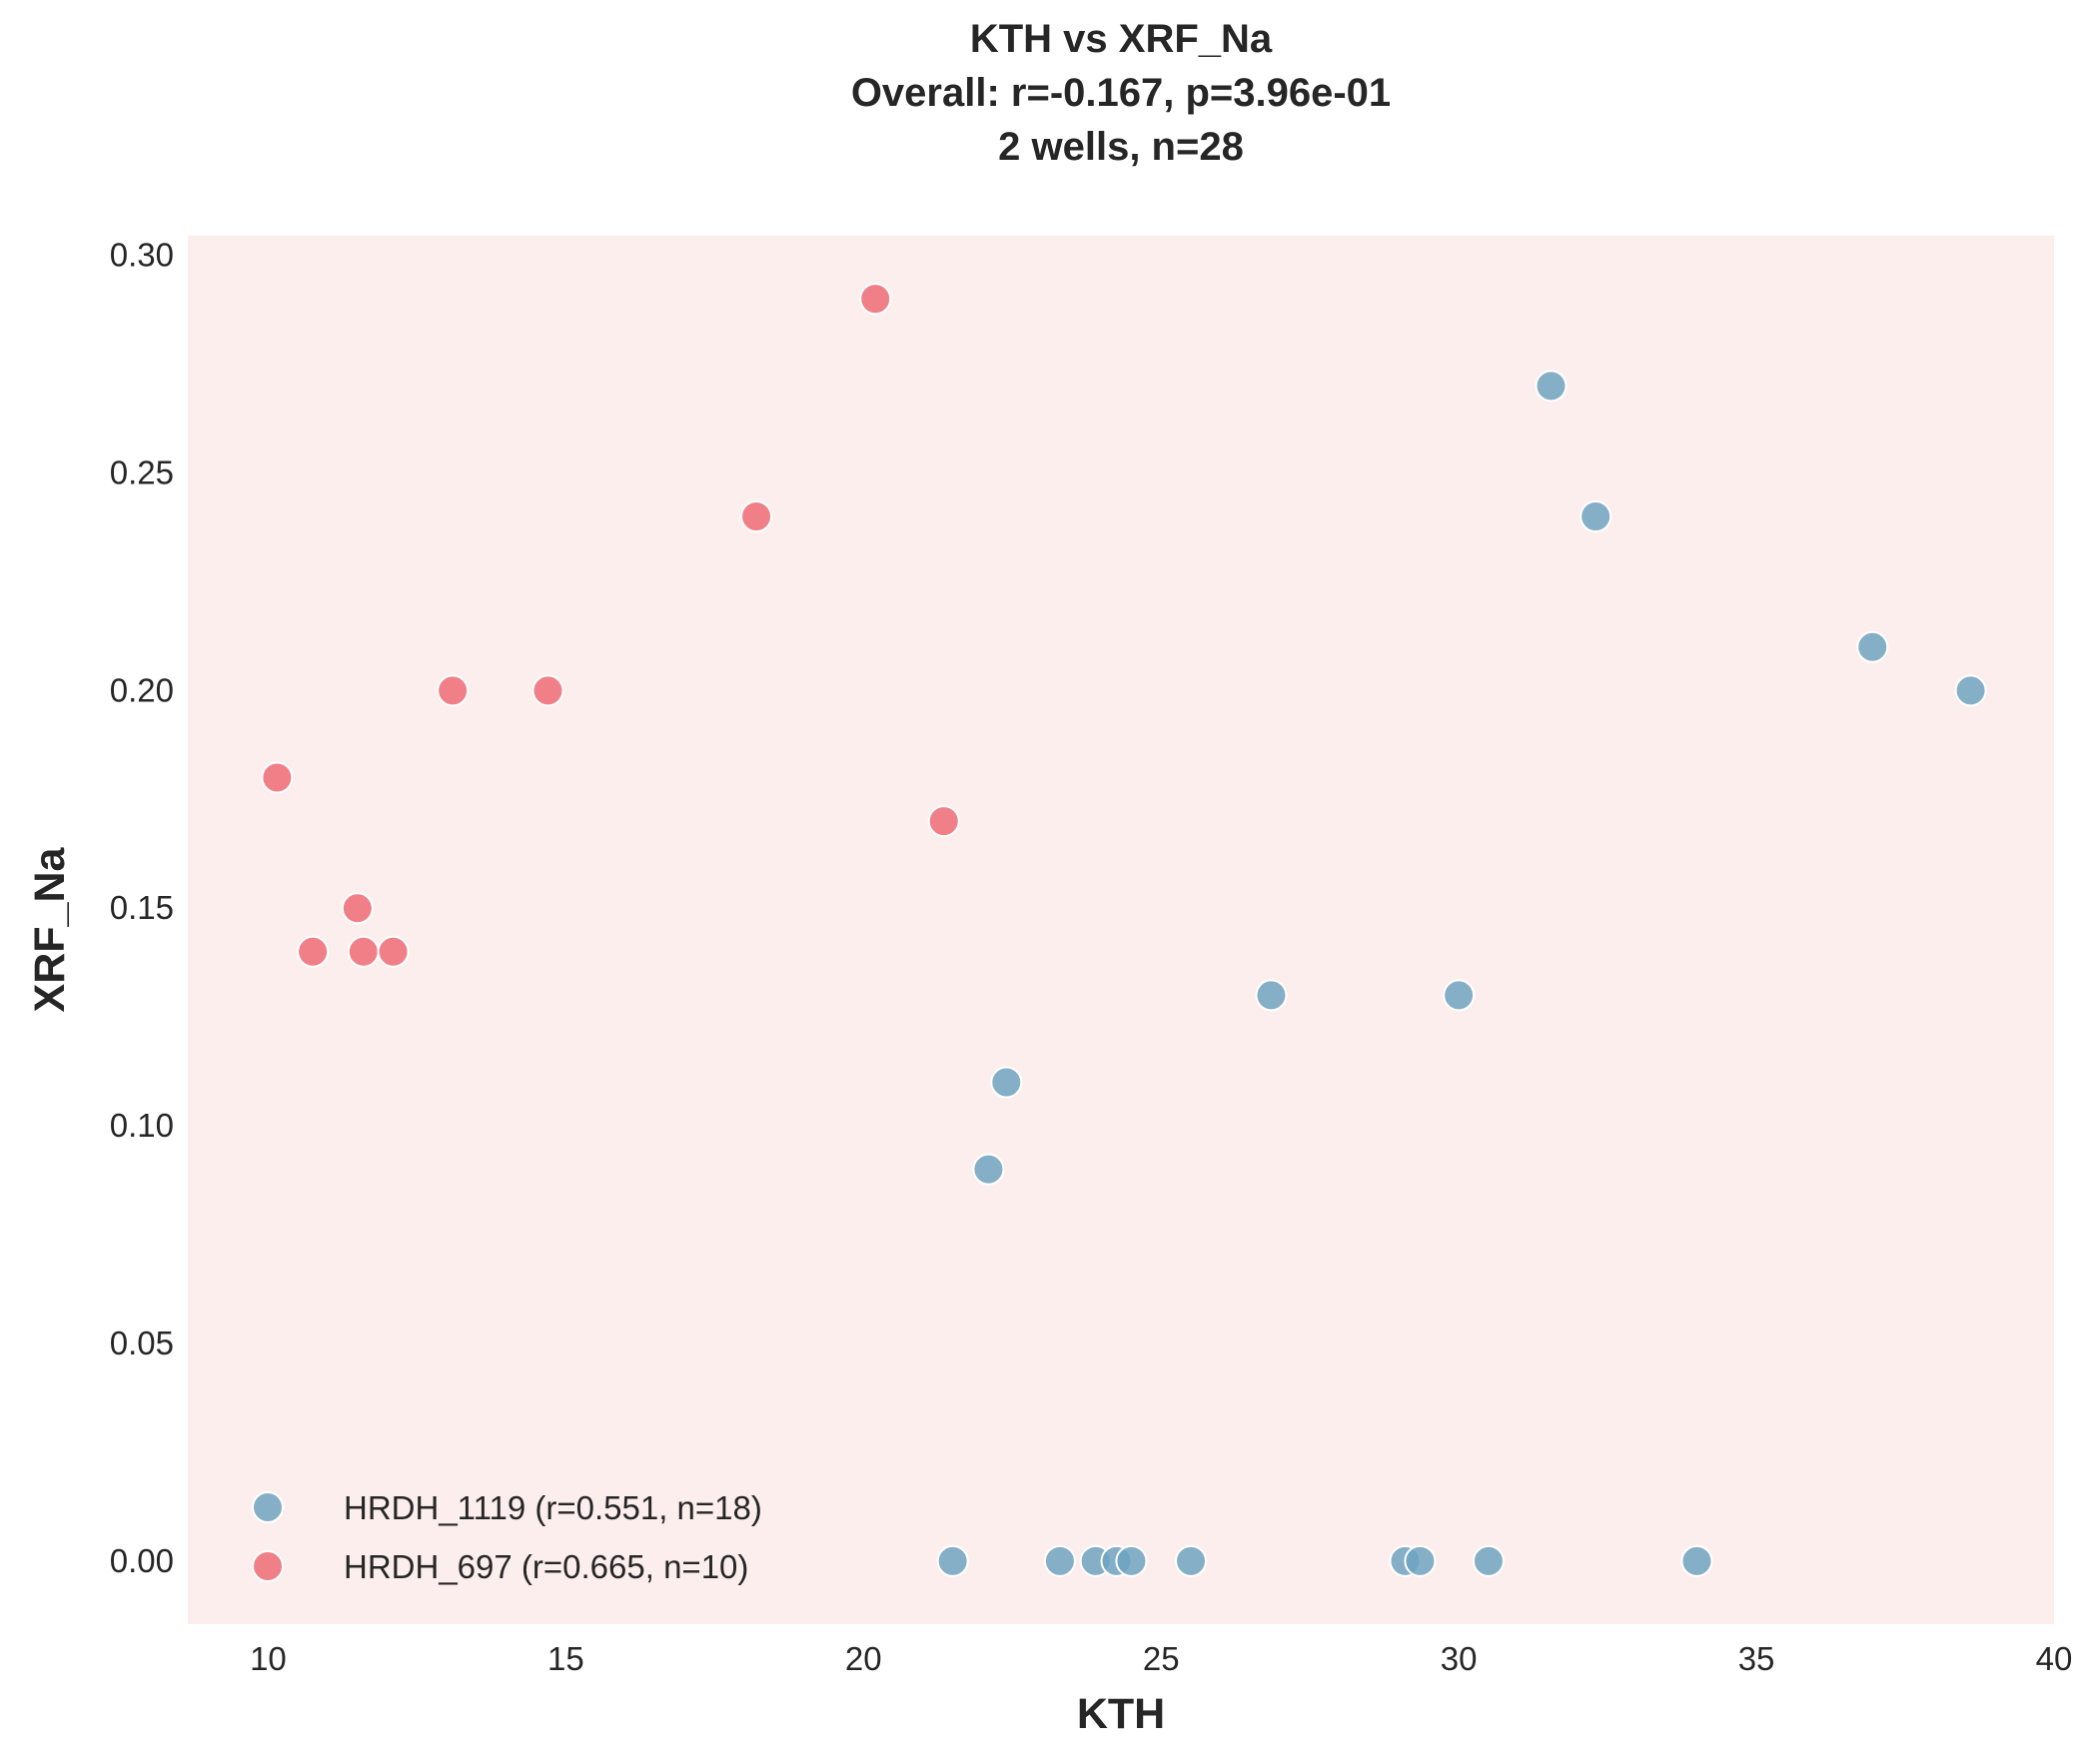  Describe the element at coordinates (553, 1507) in the screenshot. I see `legend-label: HRDH_1119 (r=0.551, n=18)` at that location.